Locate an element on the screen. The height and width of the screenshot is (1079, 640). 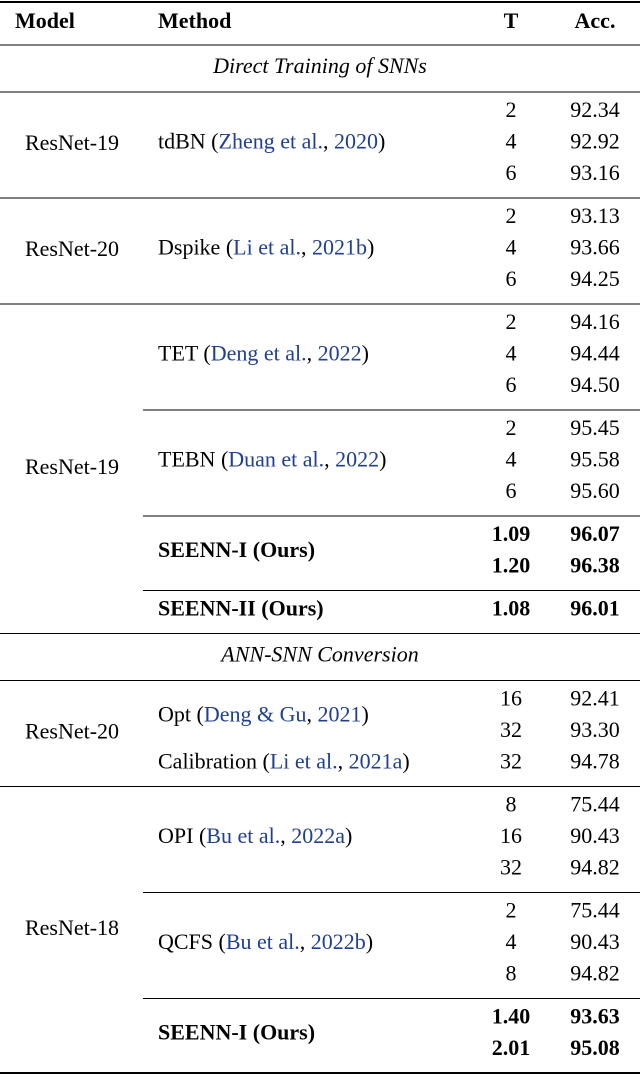
model: ResNet-18 is located at coordinates (72, 927).